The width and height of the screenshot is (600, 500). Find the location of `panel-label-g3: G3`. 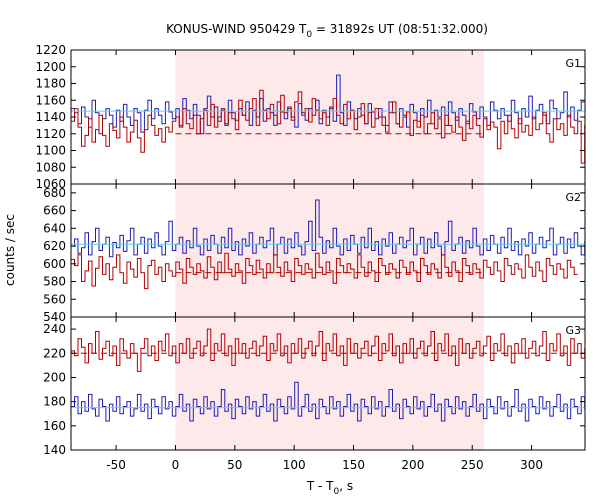

panel-label-g3: G3 is located at coordinates (573, 330).